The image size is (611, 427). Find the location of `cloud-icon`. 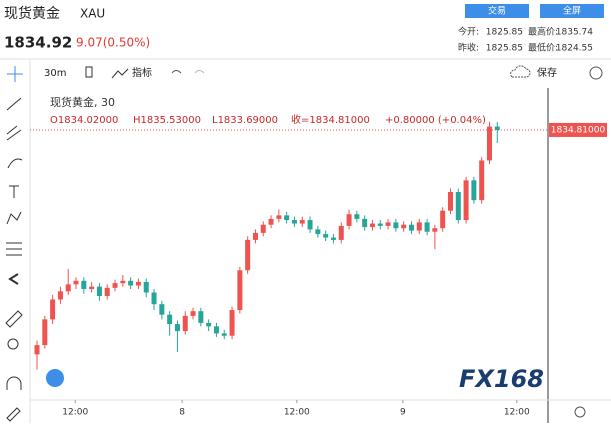

cloud-icon is located at coordinates (520, 71).